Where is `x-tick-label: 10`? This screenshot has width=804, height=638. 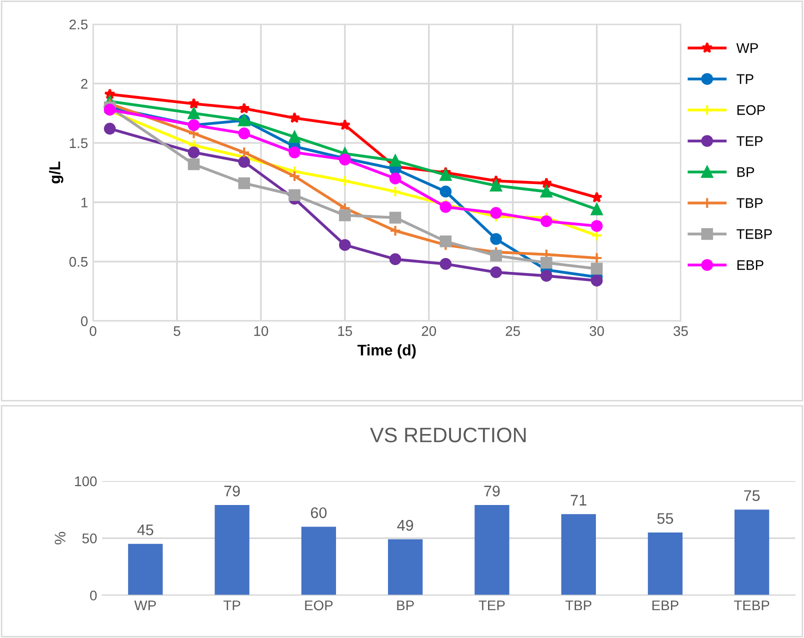
x-tick-label: 10 is located at coordinates (261, 331).